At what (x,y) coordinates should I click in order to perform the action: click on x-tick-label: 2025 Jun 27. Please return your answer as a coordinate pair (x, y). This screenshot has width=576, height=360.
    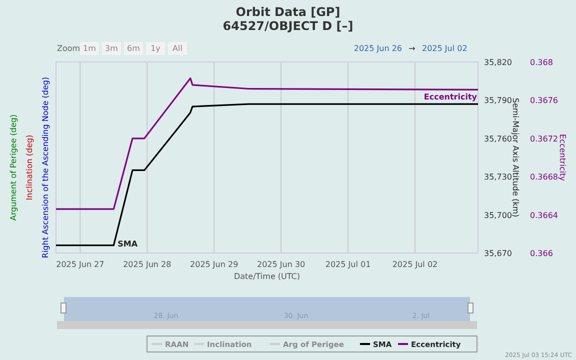
    Looking at the image, I should click on (80, 264).